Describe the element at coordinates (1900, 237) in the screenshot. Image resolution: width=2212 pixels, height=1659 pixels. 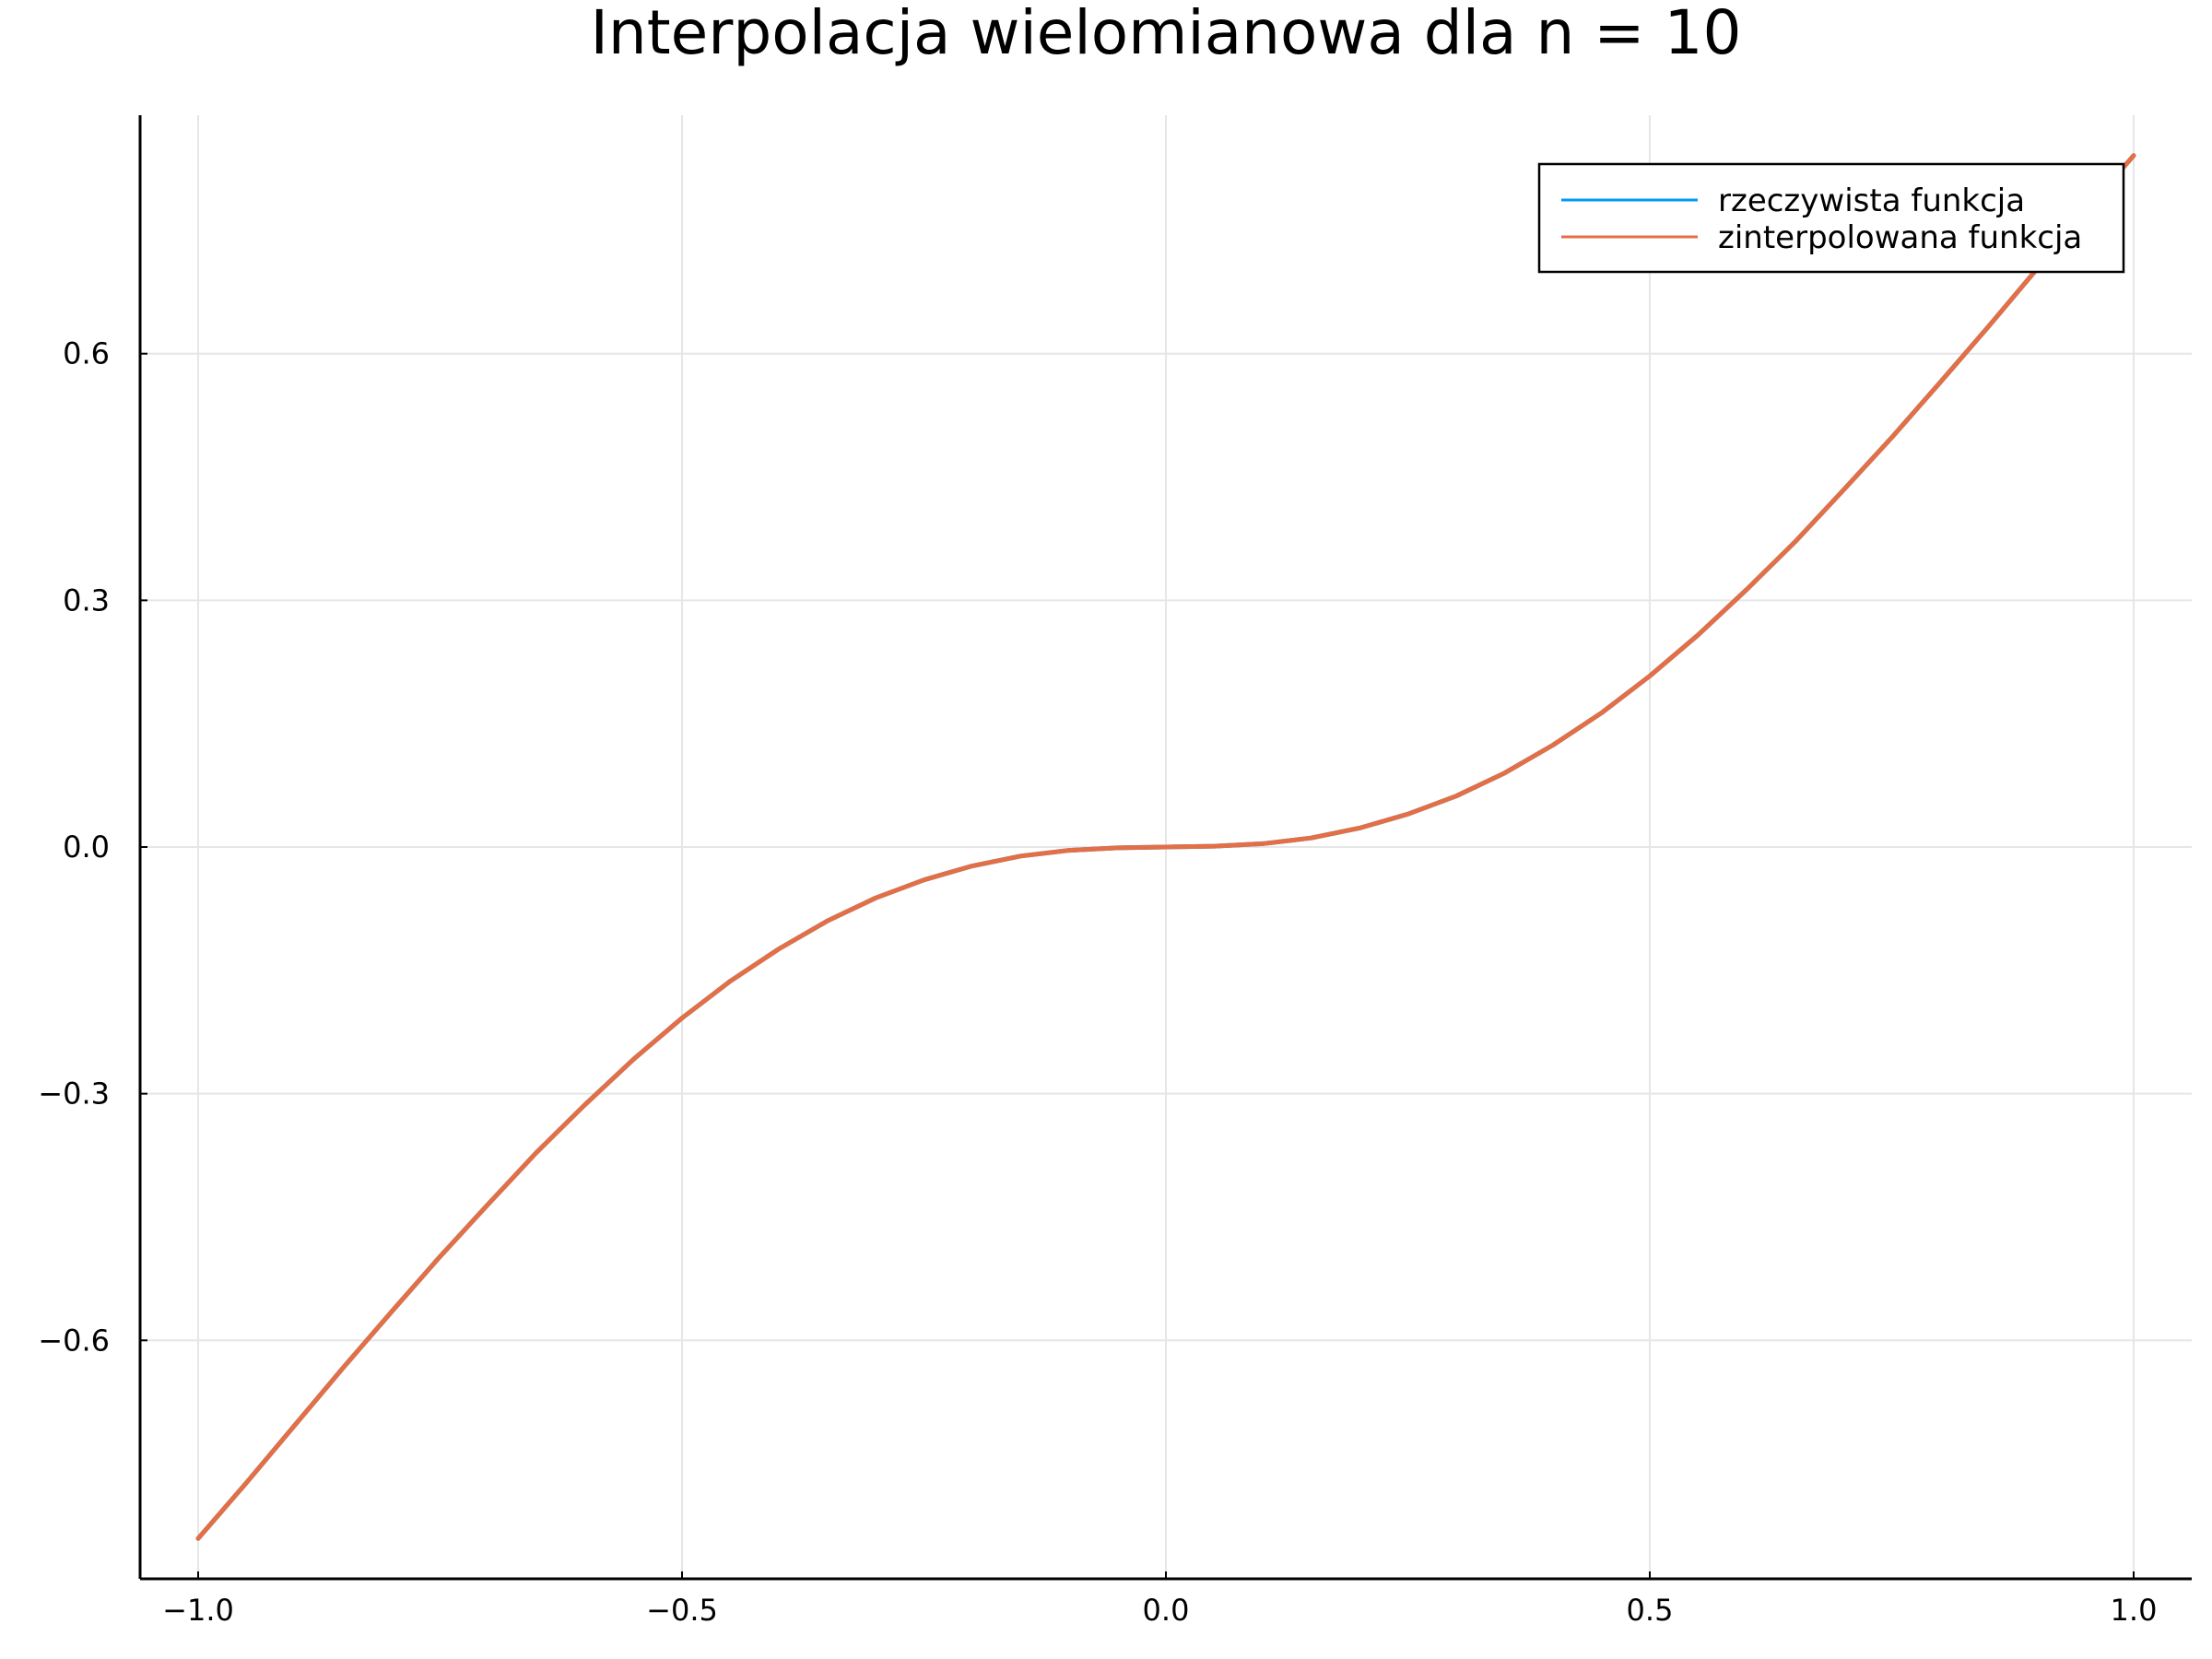
I see `legend-label-zinterpolowana: zinterpolowana funkcja` at that location.